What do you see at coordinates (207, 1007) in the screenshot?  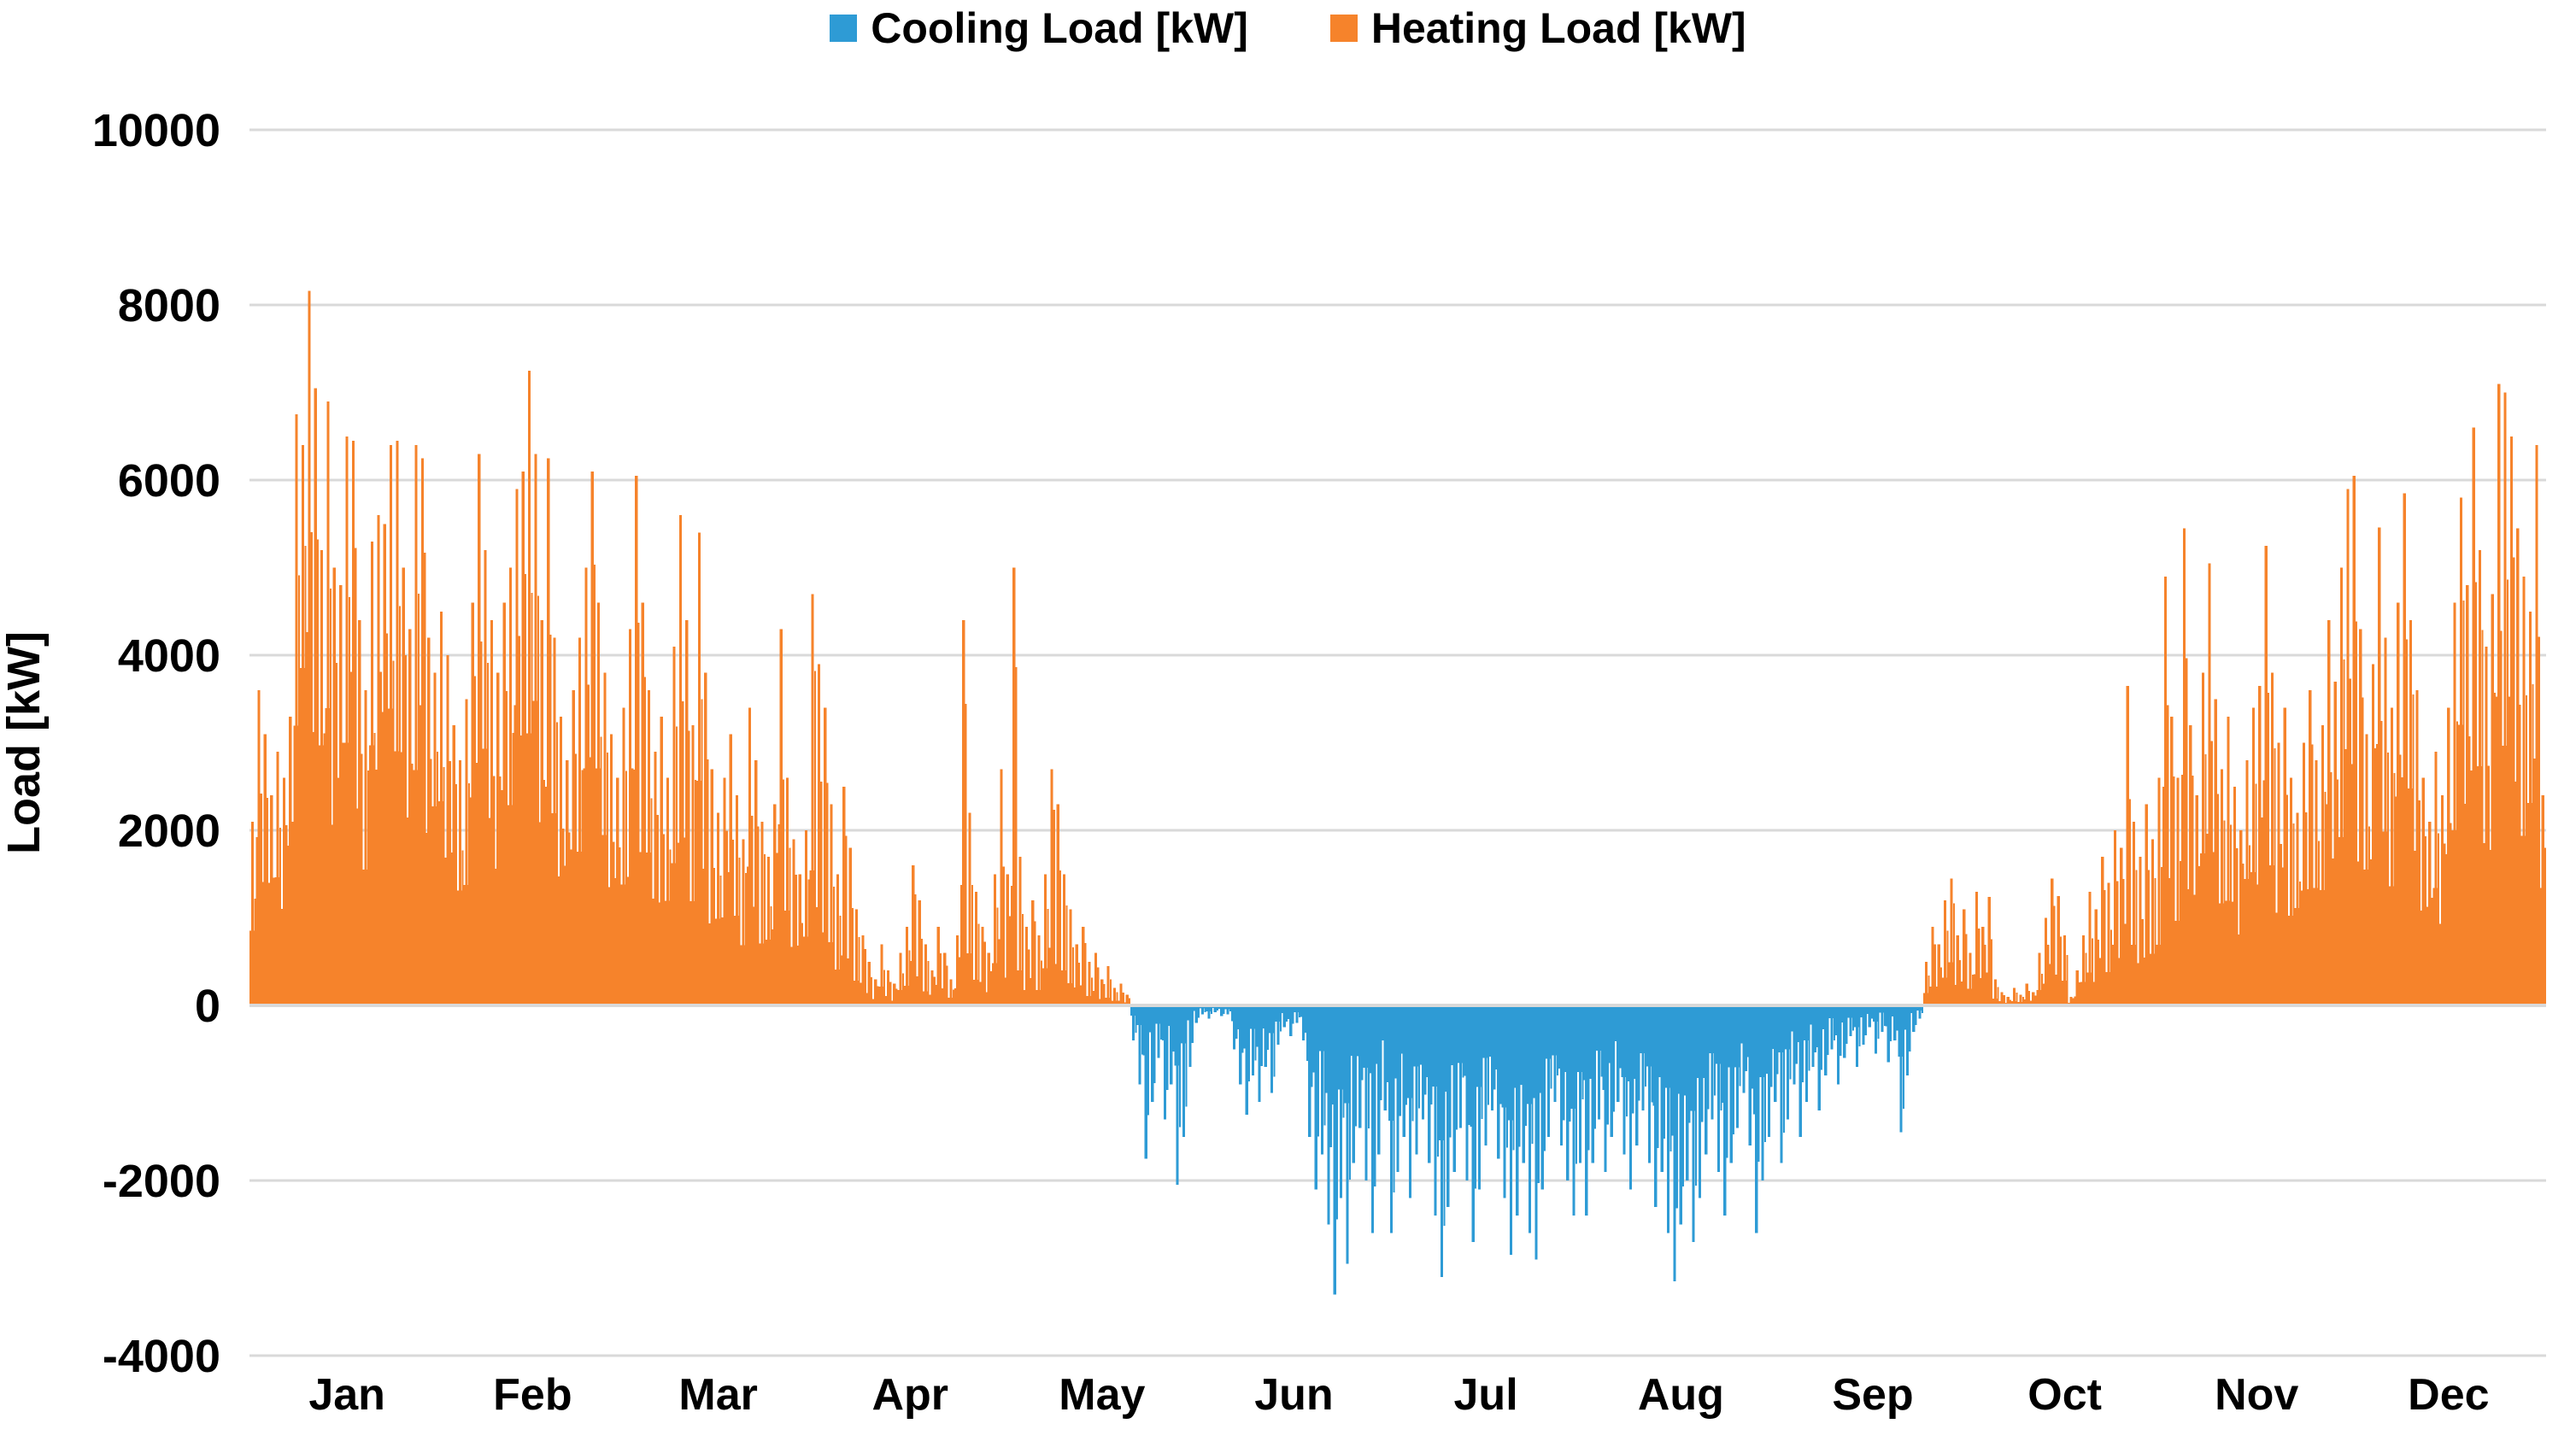 I see `y-tick-label: 0` at bounding box center [207, 1007].